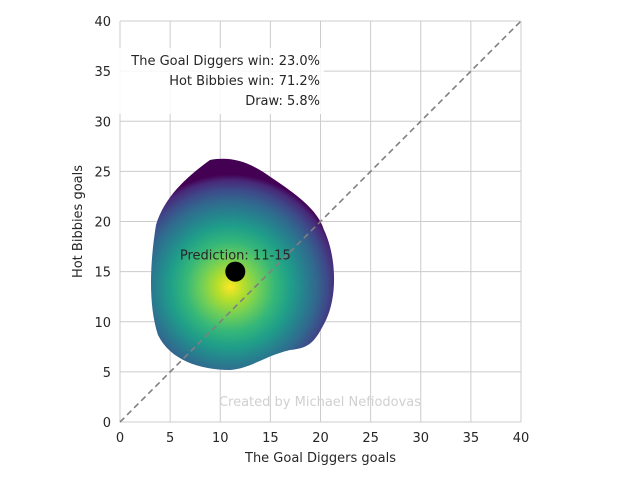 Image resolution: width=640 pixels, height=485 pixels. I want to click on watermark: Created by Michael Nefiodovas, so click(320, 402).